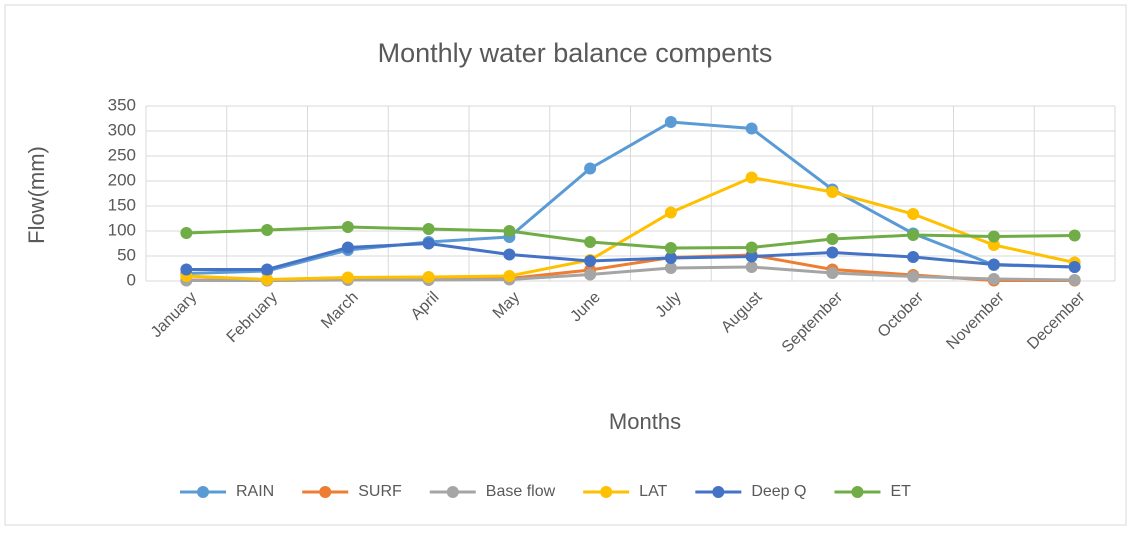  What do you see at coordinates (778, 491) in the screenshot?
I see `legend-label: Deep Q` at bounding box center [778, 491].